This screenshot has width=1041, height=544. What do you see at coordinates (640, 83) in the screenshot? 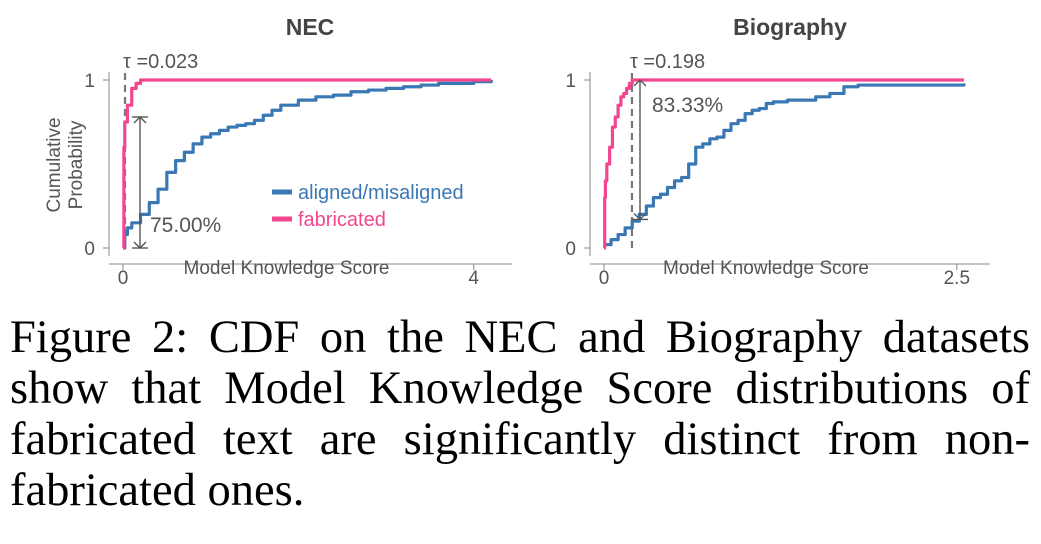
I see `gap-arrow-head-top` at bounding box center [640, 83].